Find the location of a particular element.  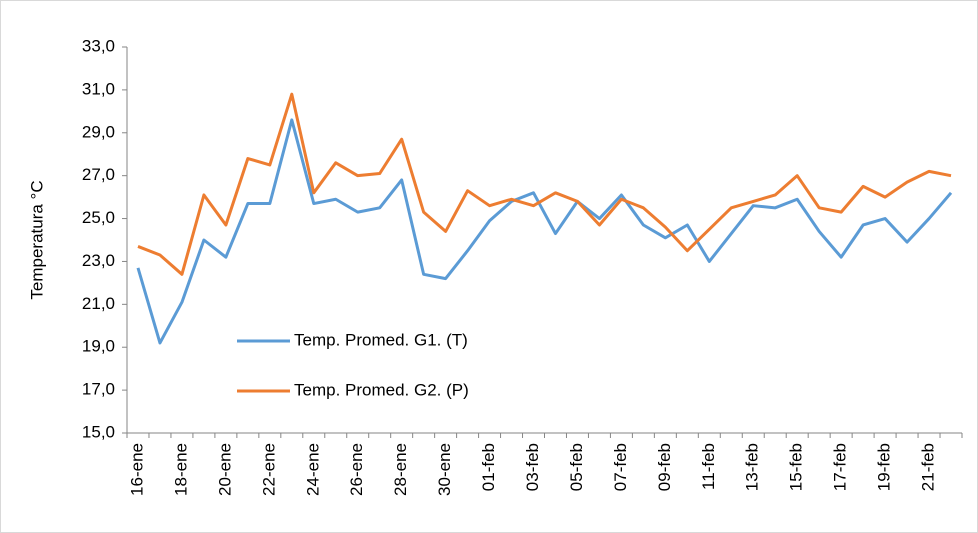

x-tick-label: 28-ene is located at coordinates (400, 469).